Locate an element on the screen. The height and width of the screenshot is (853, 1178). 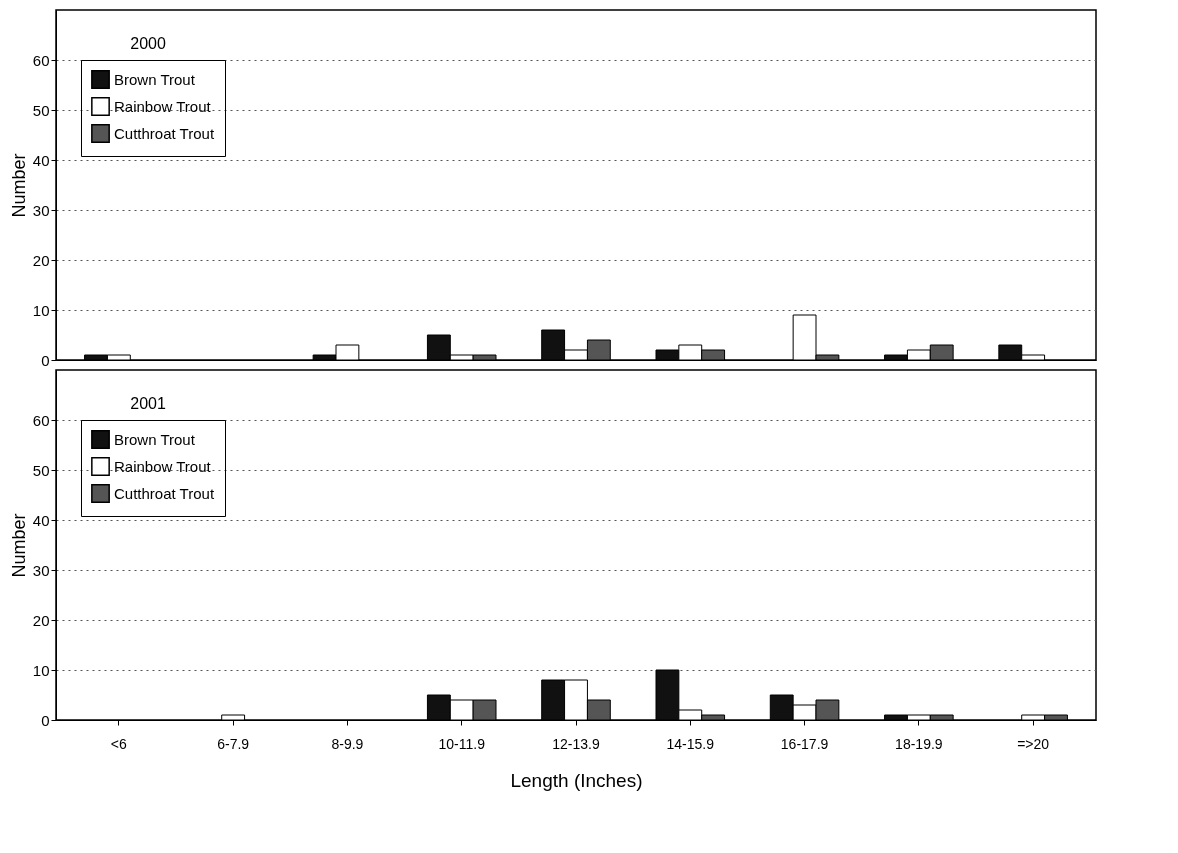
x-axis-title: Length (Inches) is located at coordinates (576, 780).